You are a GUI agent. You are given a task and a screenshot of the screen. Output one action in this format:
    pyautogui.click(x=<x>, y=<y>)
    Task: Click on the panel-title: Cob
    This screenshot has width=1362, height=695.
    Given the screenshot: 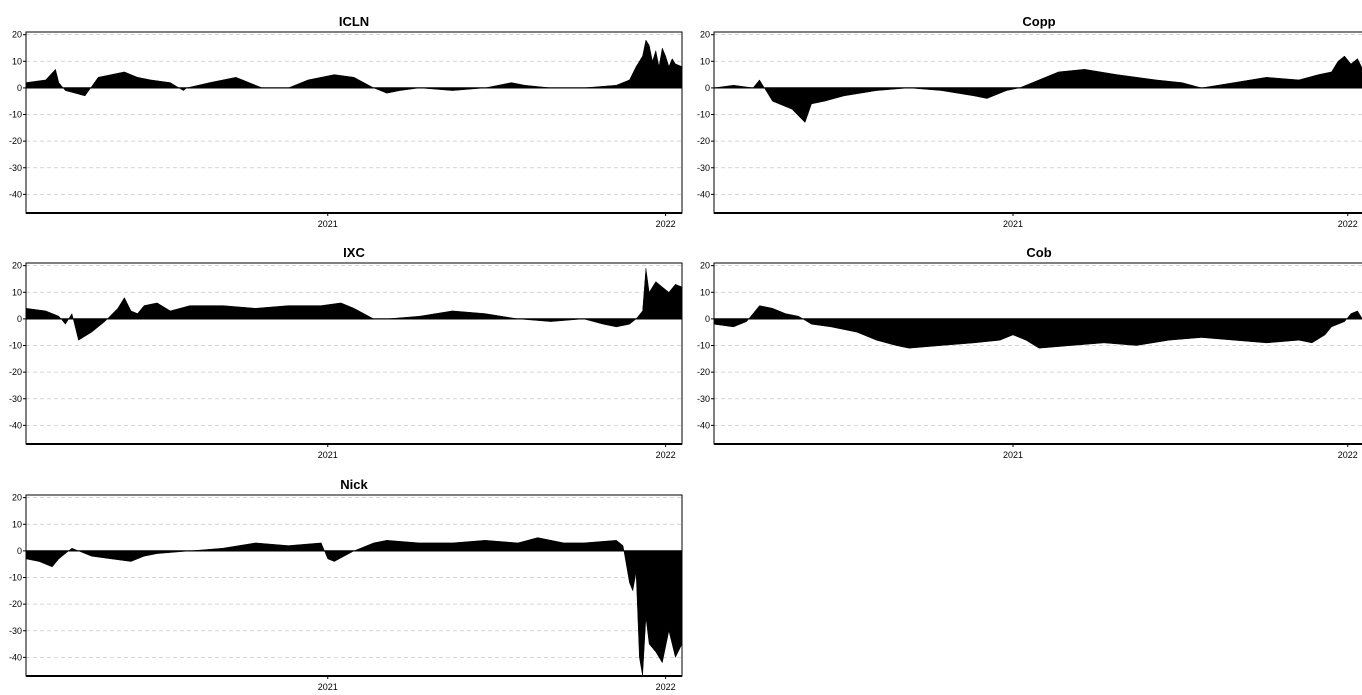 What is the action you would take?
    pyautogui.click(x=1038, y=252)
    